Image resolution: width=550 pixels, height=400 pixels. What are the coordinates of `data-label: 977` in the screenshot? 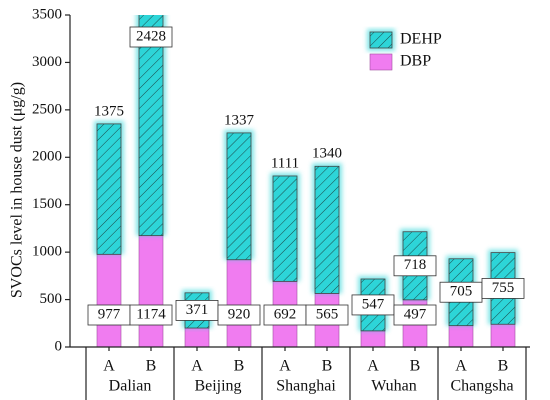 It's located at (109, 314).